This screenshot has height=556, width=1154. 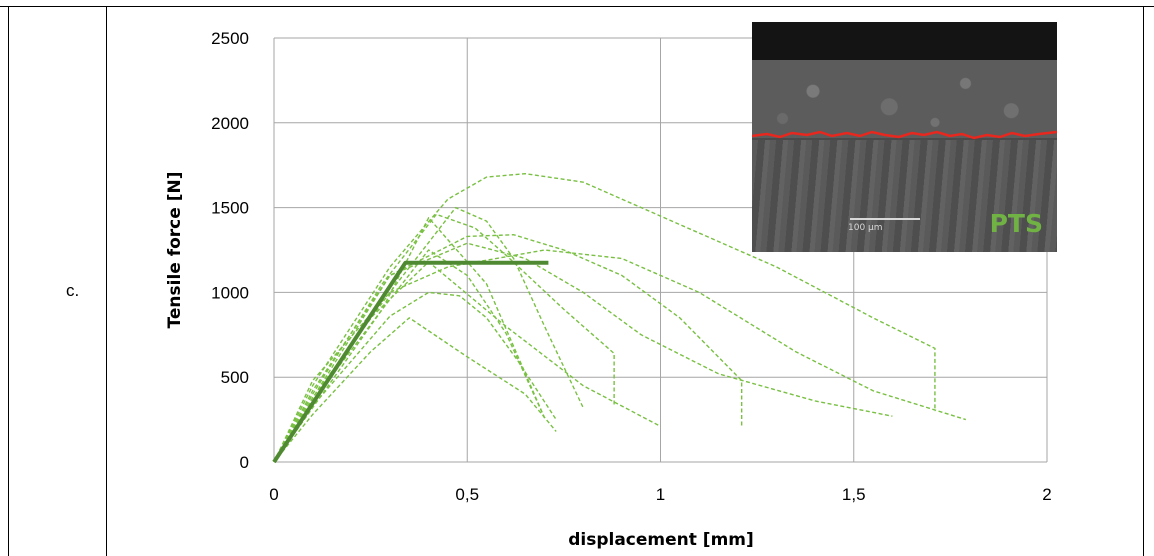 What do you see at coordinates (1016, 223) in the screenshot?
I see `inset-label: PTS` at bounding box center [1016, 223].